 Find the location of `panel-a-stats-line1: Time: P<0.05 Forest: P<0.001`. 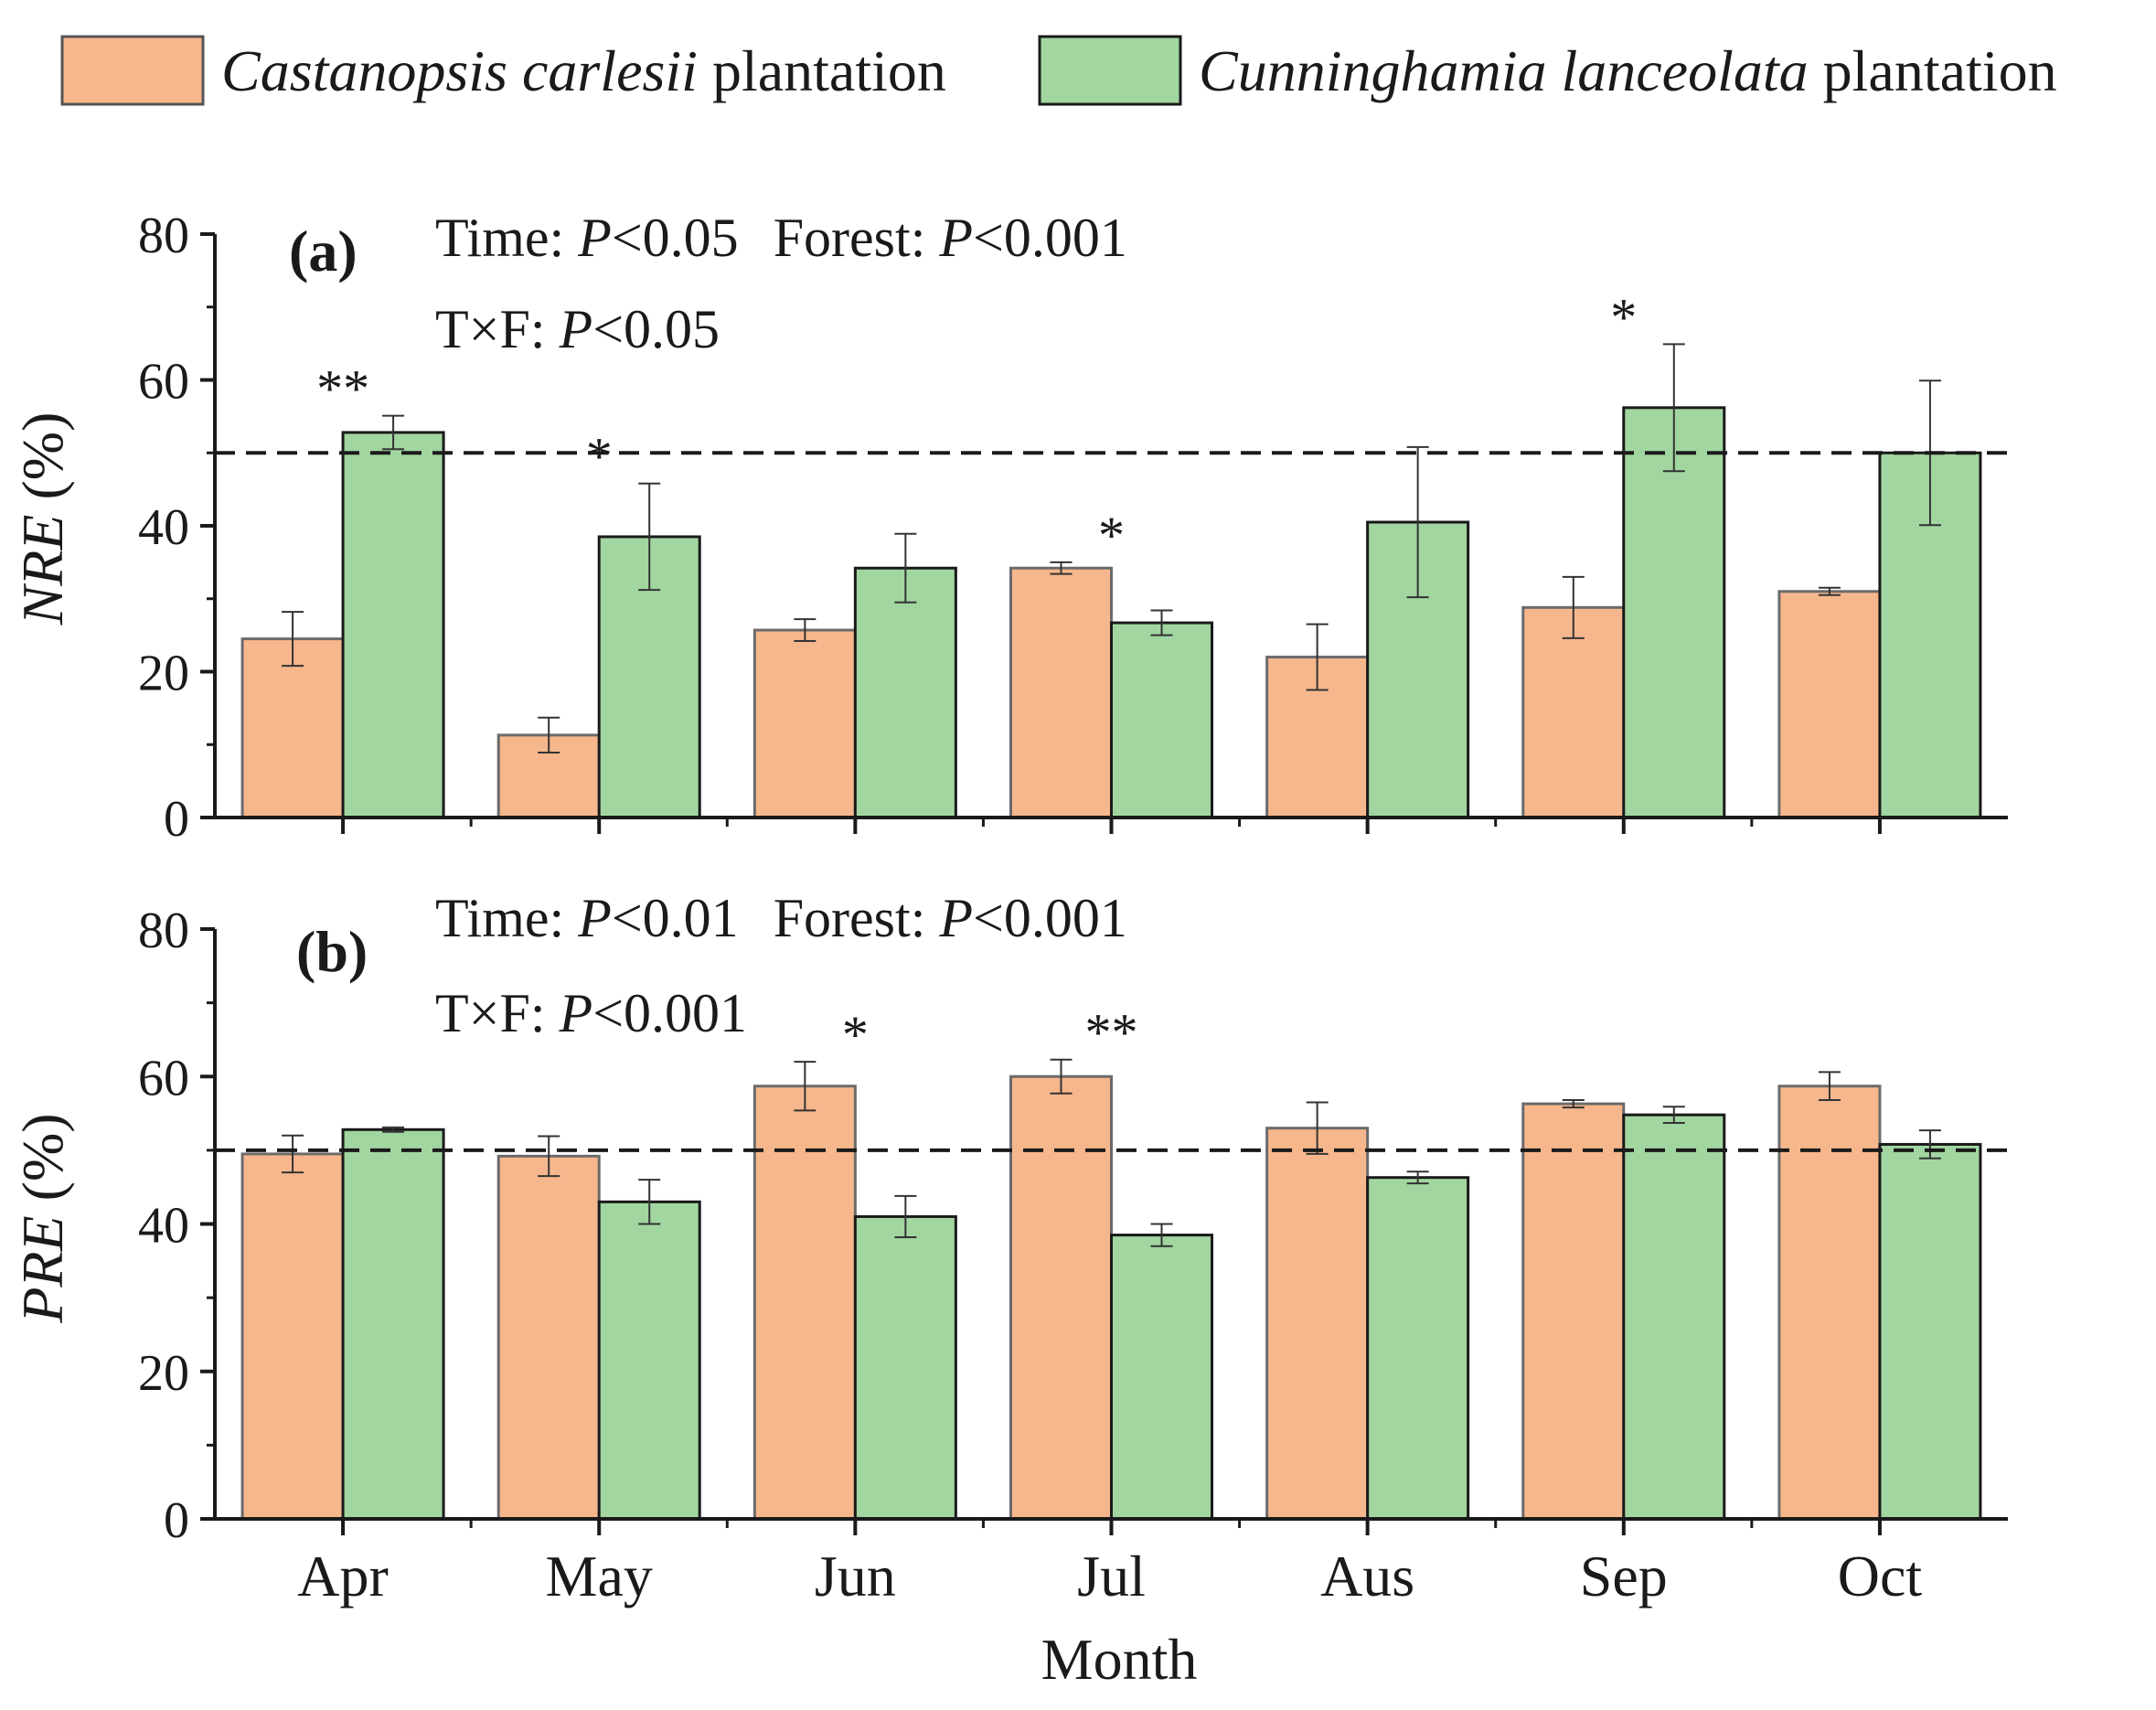

panel-a-stats-line1: Time: P<0.05 Forest: P<0.001 is located at coordinates (781, 238).